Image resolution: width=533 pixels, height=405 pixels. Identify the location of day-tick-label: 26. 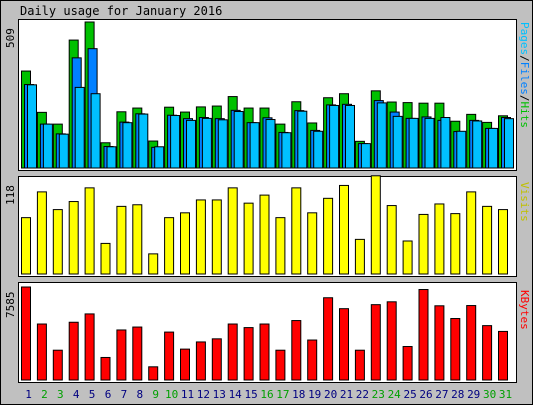
(425, 394).